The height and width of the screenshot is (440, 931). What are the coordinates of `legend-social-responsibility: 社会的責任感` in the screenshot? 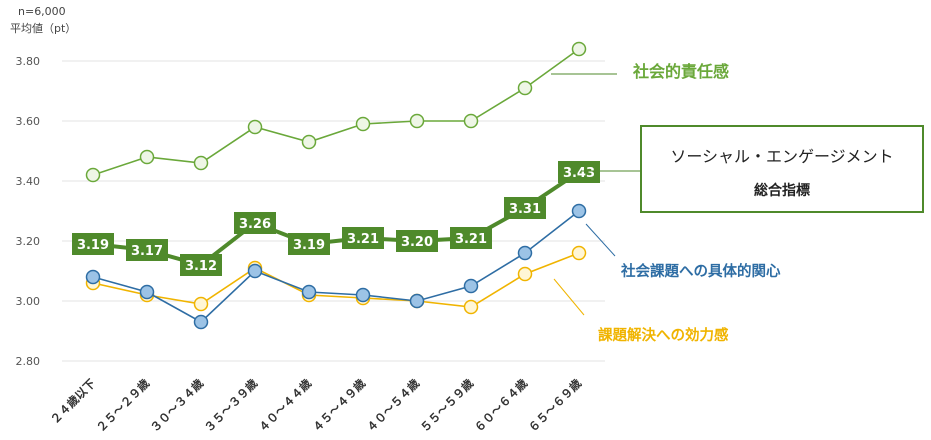 It's located at (680, 71).